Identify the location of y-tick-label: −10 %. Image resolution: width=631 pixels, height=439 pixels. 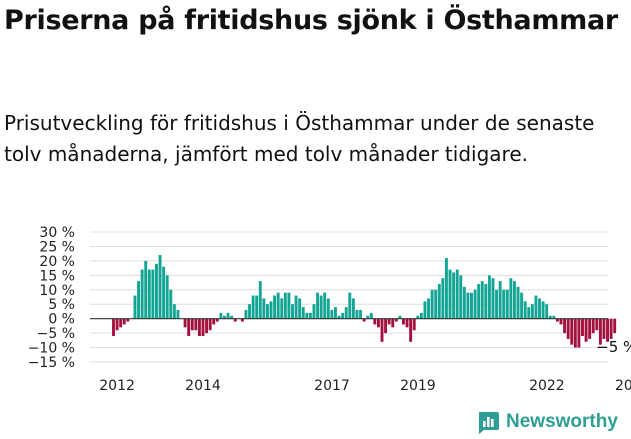
(51, 349).